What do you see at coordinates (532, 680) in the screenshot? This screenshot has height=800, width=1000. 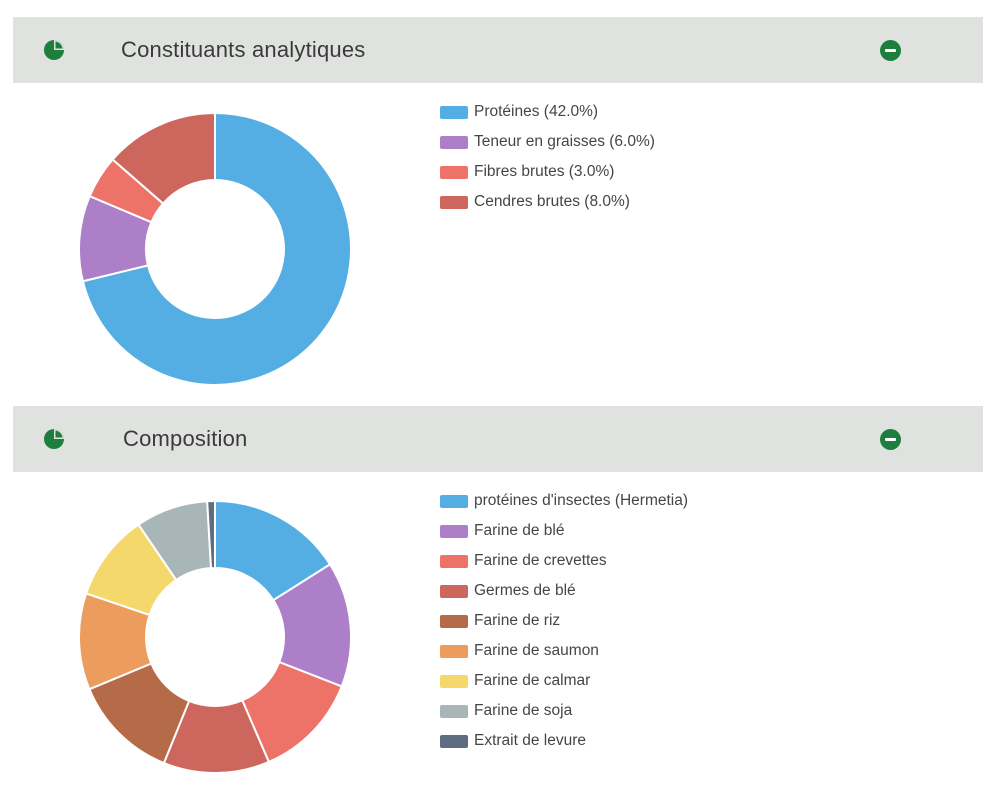 I see `legend-label: Farine de calmar` at bounding box center [532, 680].